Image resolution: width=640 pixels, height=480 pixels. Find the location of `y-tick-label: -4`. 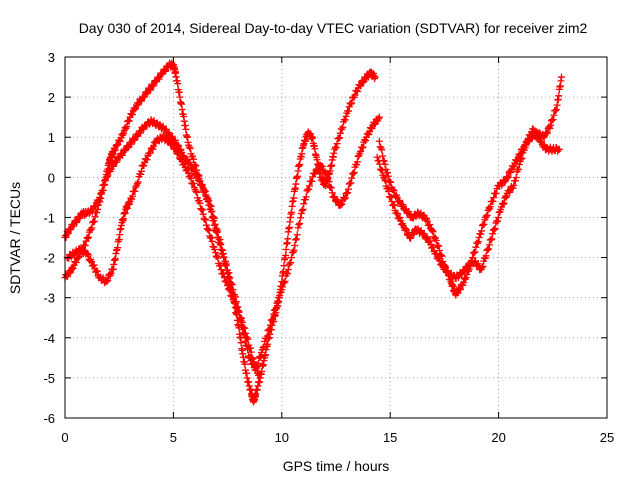

y-tick-label: -4 is located at coordinates (49, 338).